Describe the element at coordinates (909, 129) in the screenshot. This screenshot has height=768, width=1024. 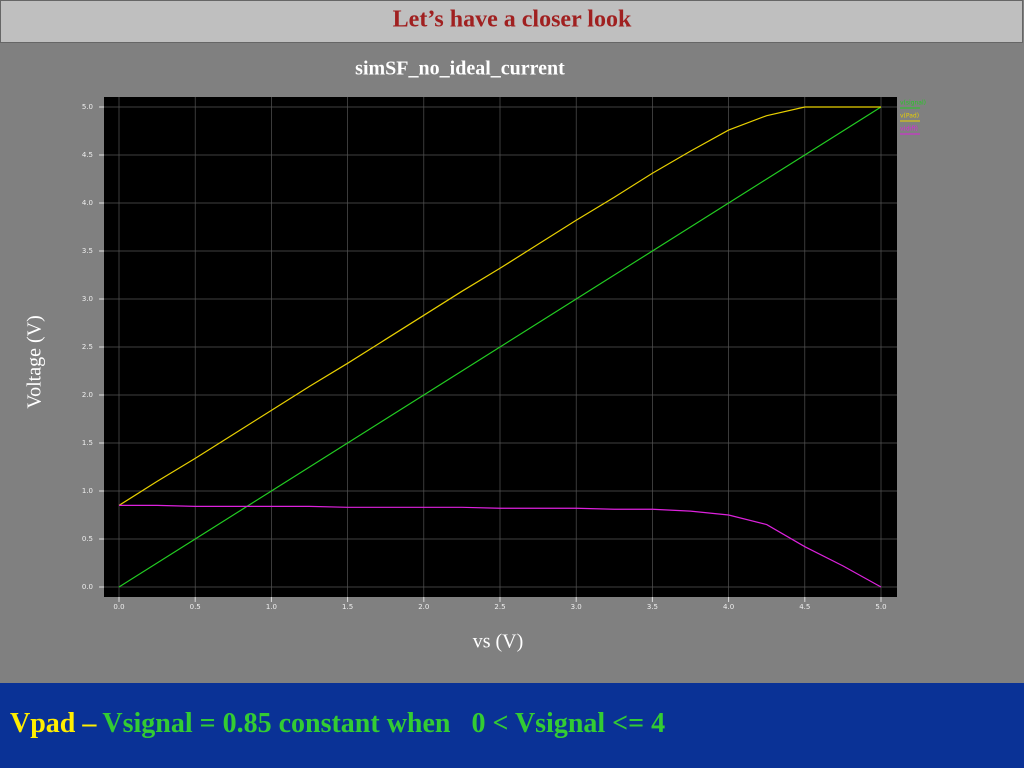
I see `legend-label: v(diff)` at that location.